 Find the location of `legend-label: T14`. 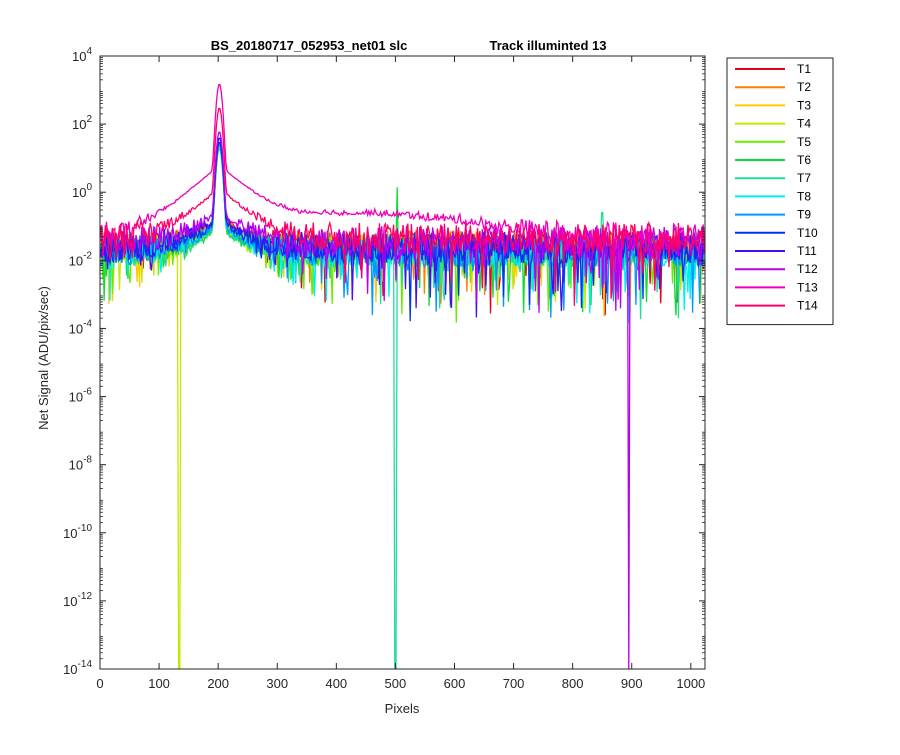

legend-label: T14 is located at coordinates (807, 306).